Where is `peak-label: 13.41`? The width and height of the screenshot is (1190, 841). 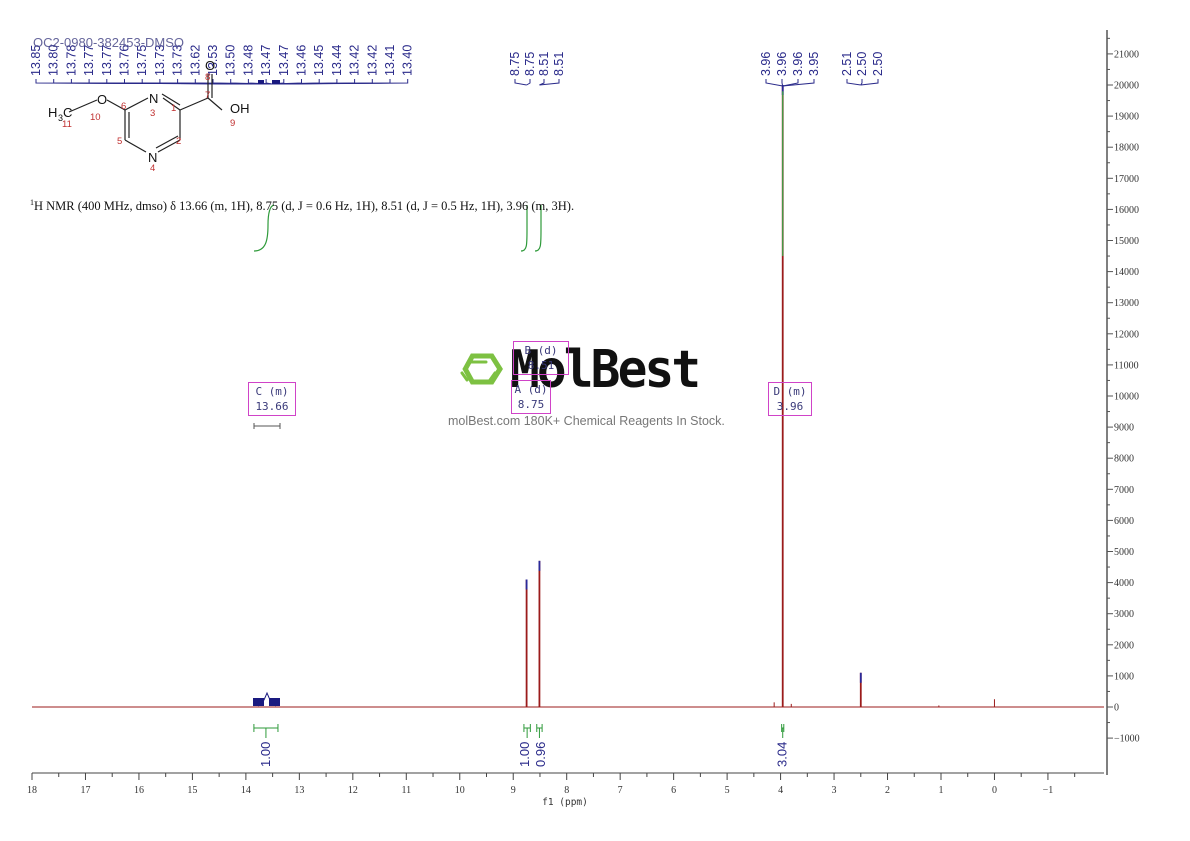 peak-label: 13.41 is located at coordinates (390, 60).